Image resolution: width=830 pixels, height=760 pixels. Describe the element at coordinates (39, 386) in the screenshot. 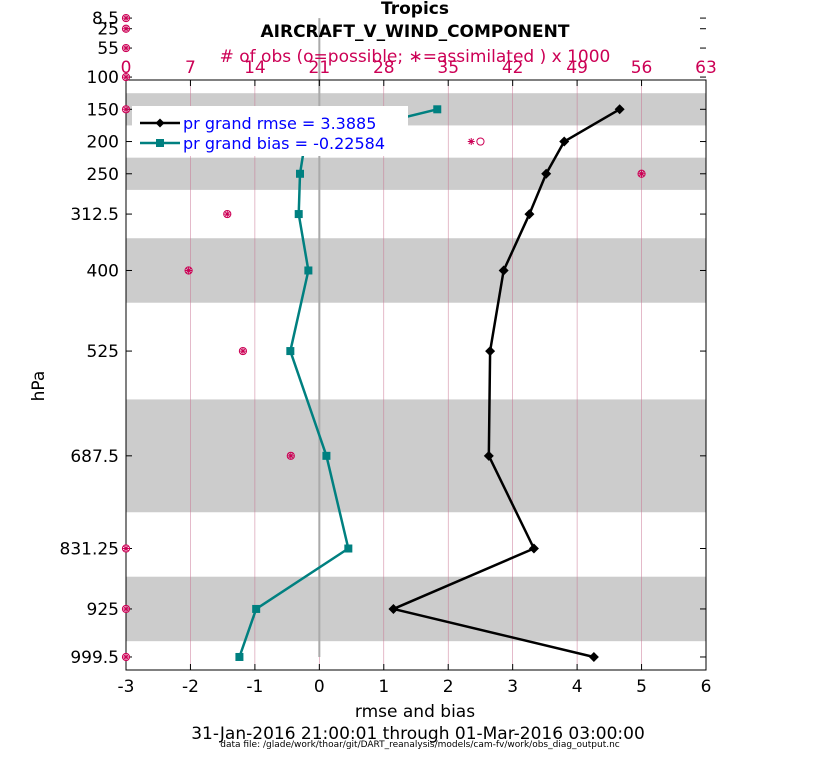

I see `y-axis-label: hPa` at that location.